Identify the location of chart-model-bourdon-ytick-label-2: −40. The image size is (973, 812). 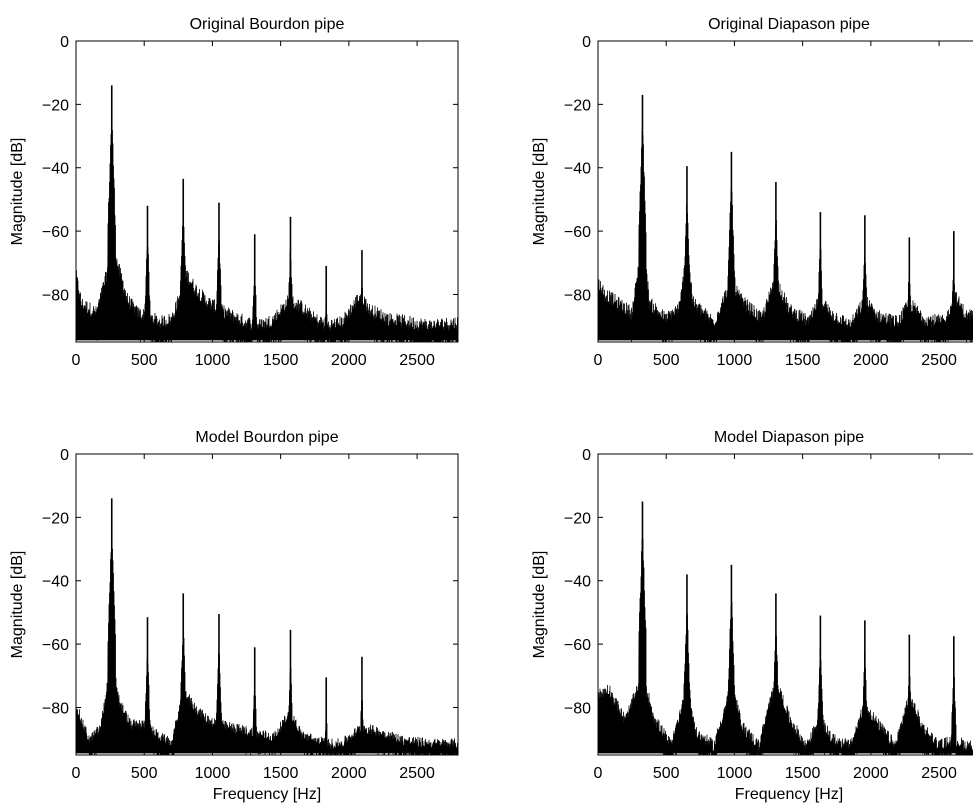
(55, 582).